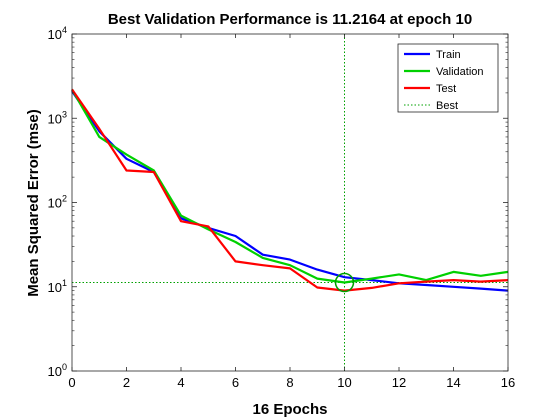 This screenshot has height=420, width=560. What do you see at coordinates (446, 89) in the screenshot?
I see `legend-label-test: Test` at bounding box center [446, 89].